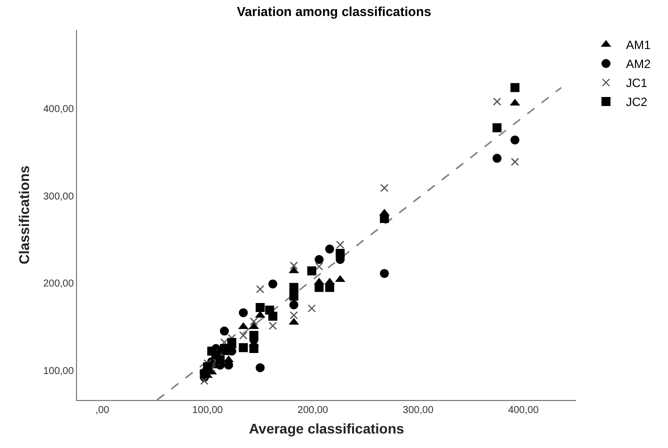 Image resolution: width=668 pixels, height=448 pixels. I want to click on y-tick-label: 100,00, so click(58, 371).